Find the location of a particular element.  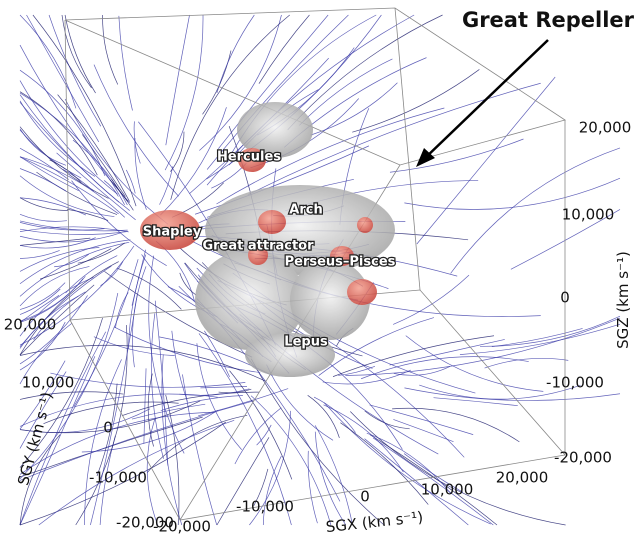

axis-title: SGY (km s⁻¹) is located at coordinates (35, 438).